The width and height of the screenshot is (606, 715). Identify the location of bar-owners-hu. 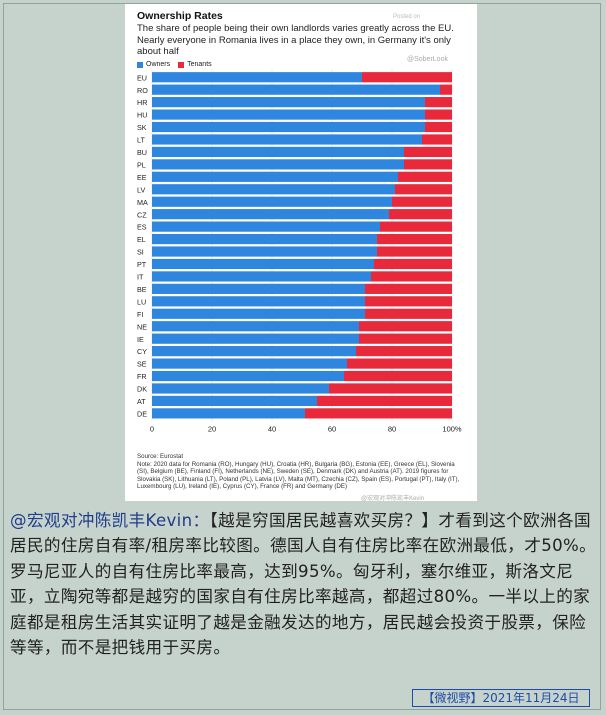
(288, 114).